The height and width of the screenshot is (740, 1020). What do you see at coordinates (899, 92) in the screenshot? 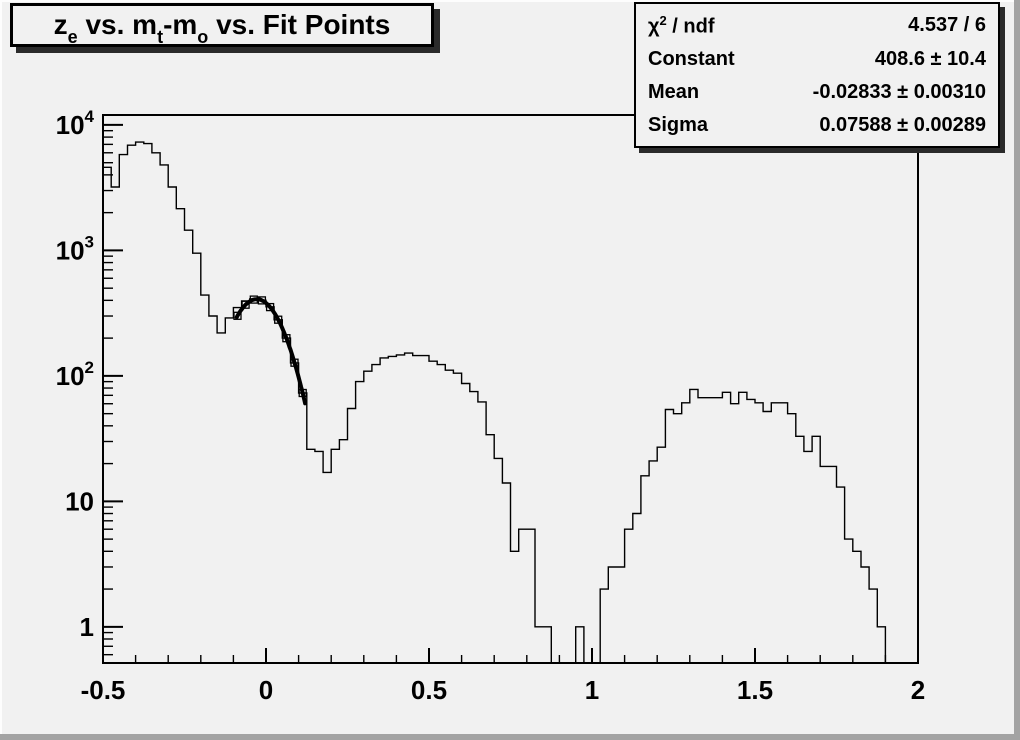
I see `stat-value-mean: -0.02833 ± 0.00310` at bounding box center [899, 92].